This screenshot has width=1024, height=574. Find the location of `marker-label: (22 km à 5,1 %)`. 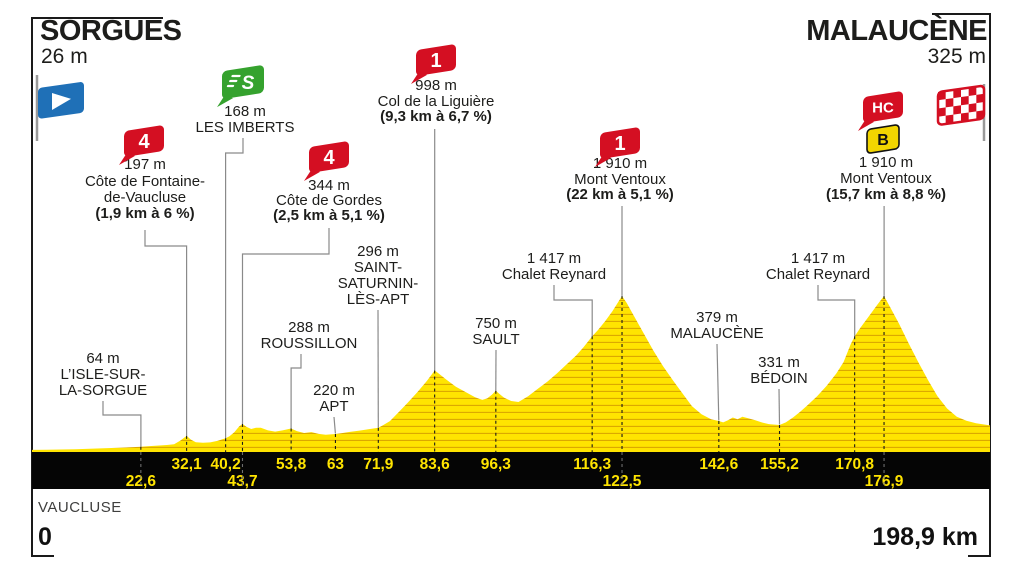

marker-label: (22 km à 5,1 %) is located at coordinates (620, 194).